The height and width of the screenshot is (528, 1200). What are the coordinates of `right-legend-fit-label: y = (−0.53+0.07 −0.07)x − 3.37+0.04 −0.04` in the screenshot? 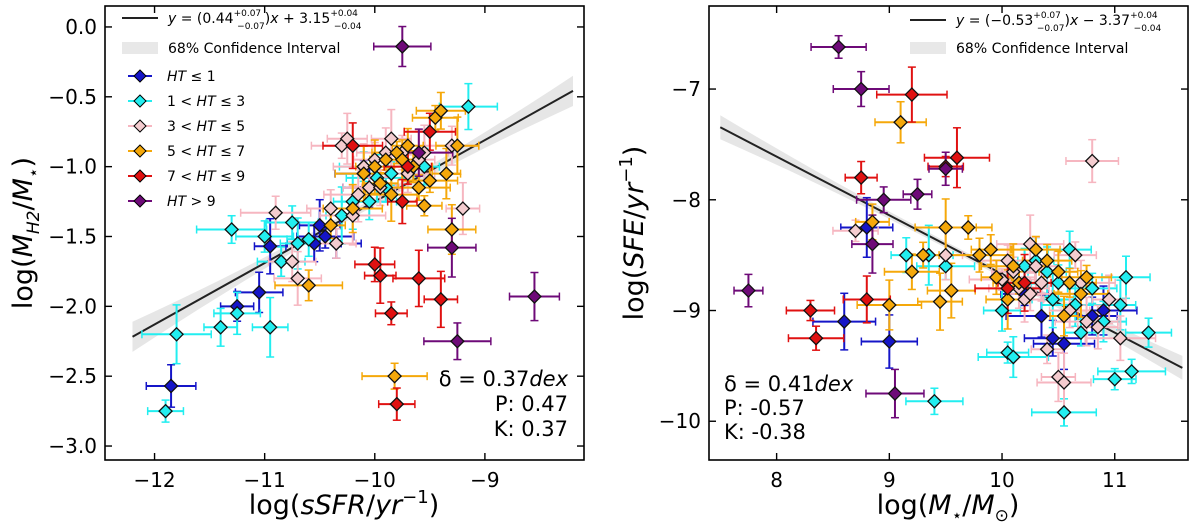 It's located at (1058, 22).